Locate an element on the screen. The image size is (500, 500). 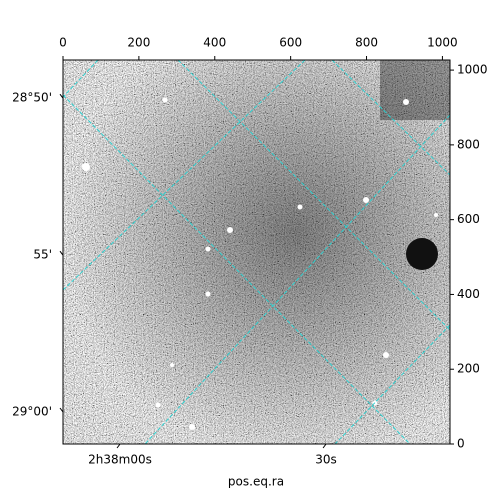
bottom-tick-label: 30s is located at coordinates (326, 460).